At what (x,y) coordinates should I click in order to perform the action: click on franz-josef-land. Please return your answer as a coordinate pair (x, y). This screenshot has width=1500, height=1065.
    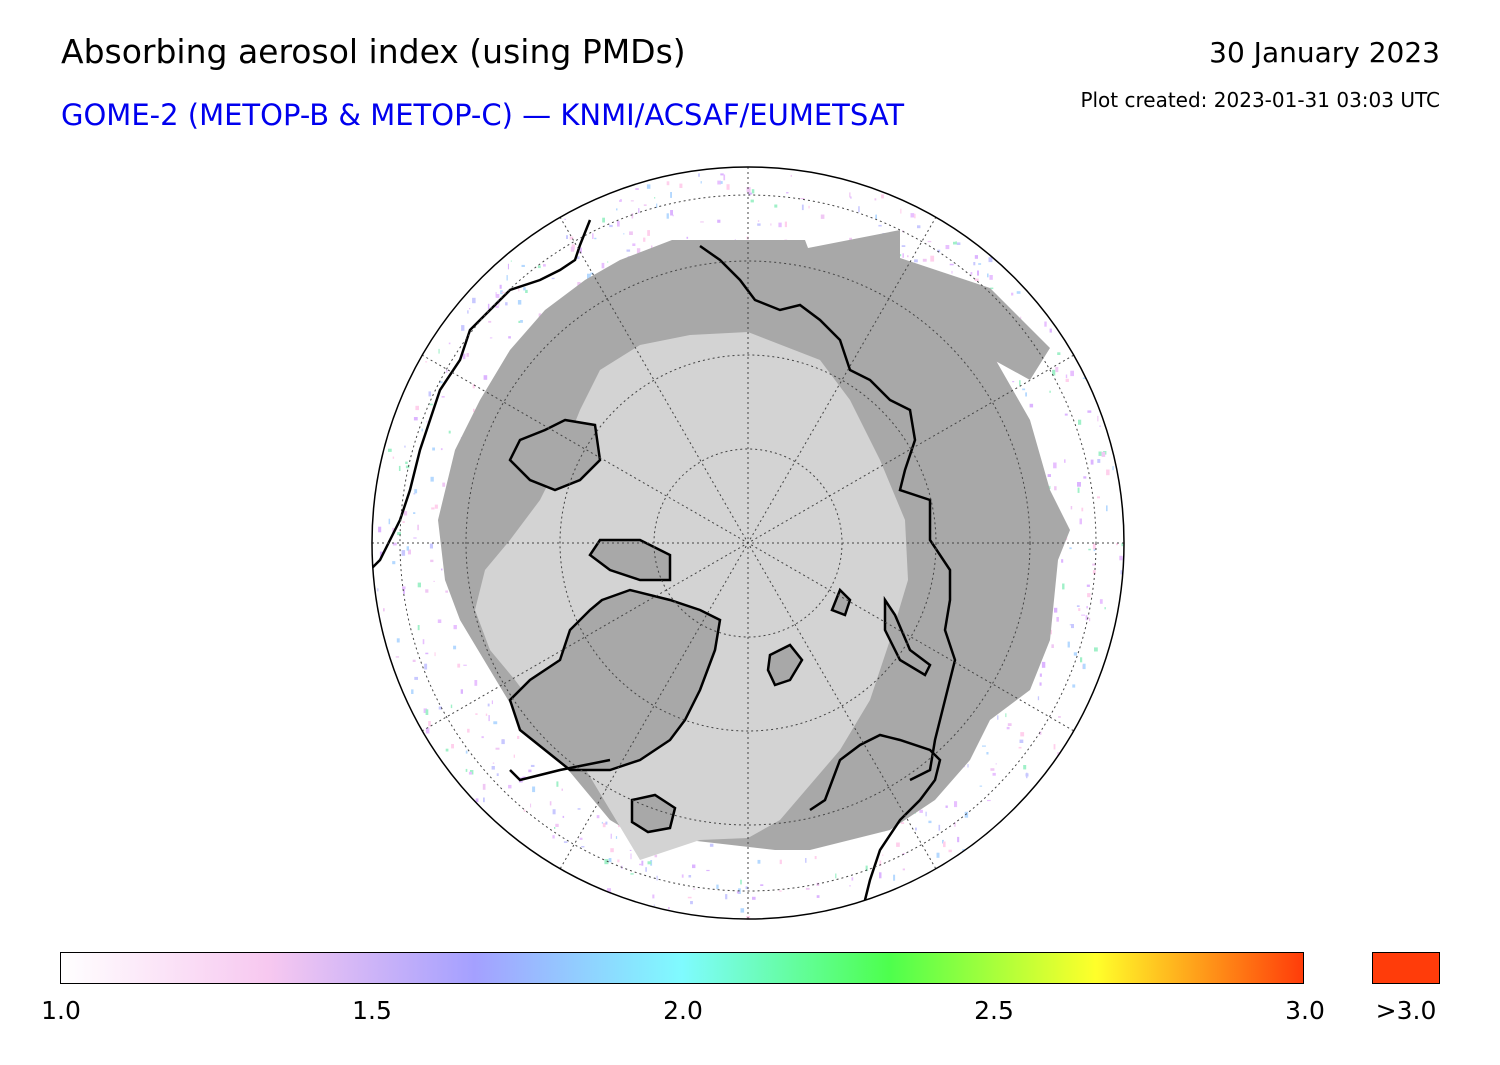
    Looking at the image, I should click on (841, 602).